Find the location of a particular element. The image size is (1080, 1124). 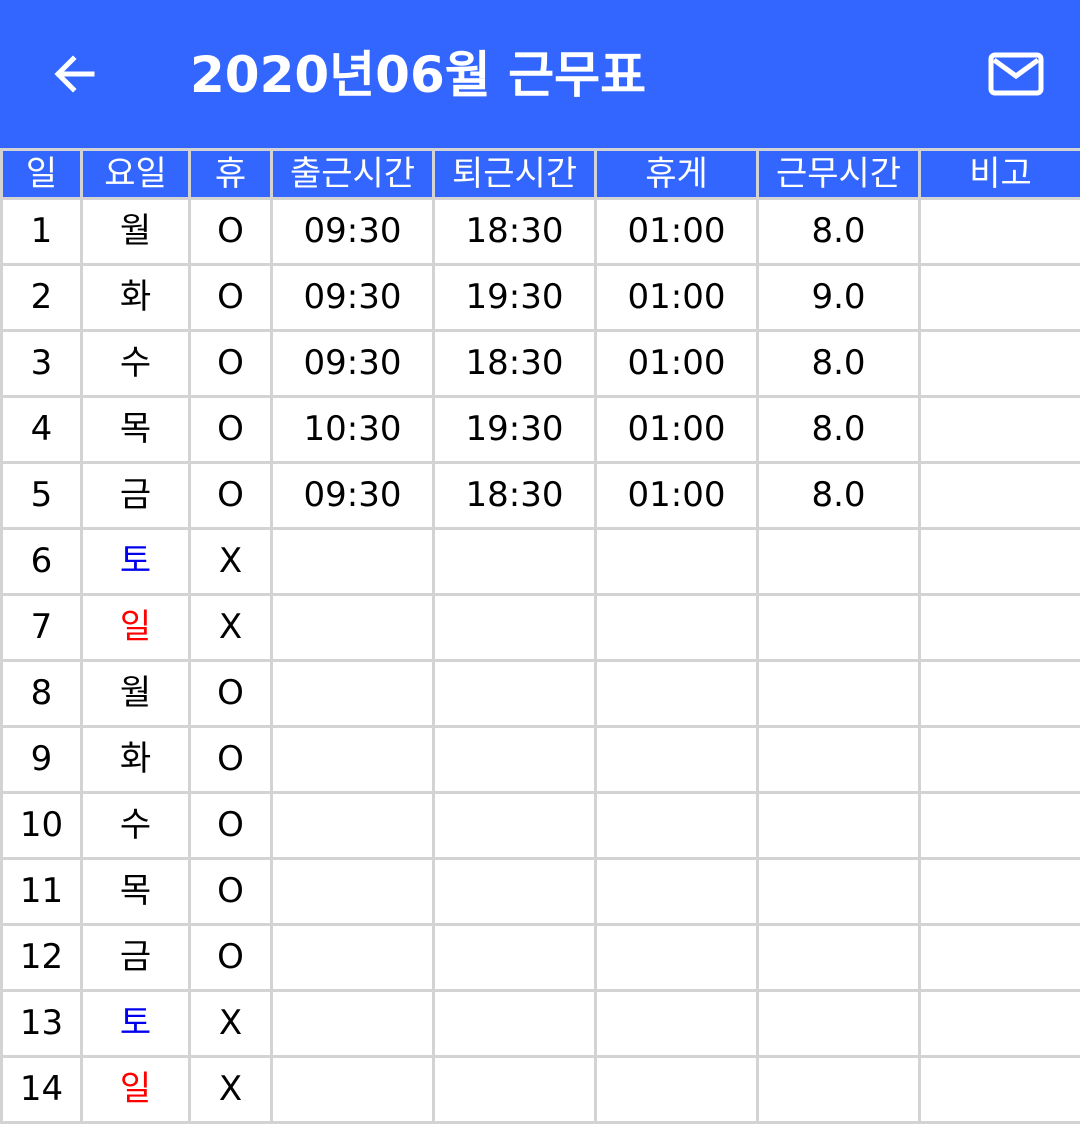

day-cell: 9 is located at coordinates (42, 760).